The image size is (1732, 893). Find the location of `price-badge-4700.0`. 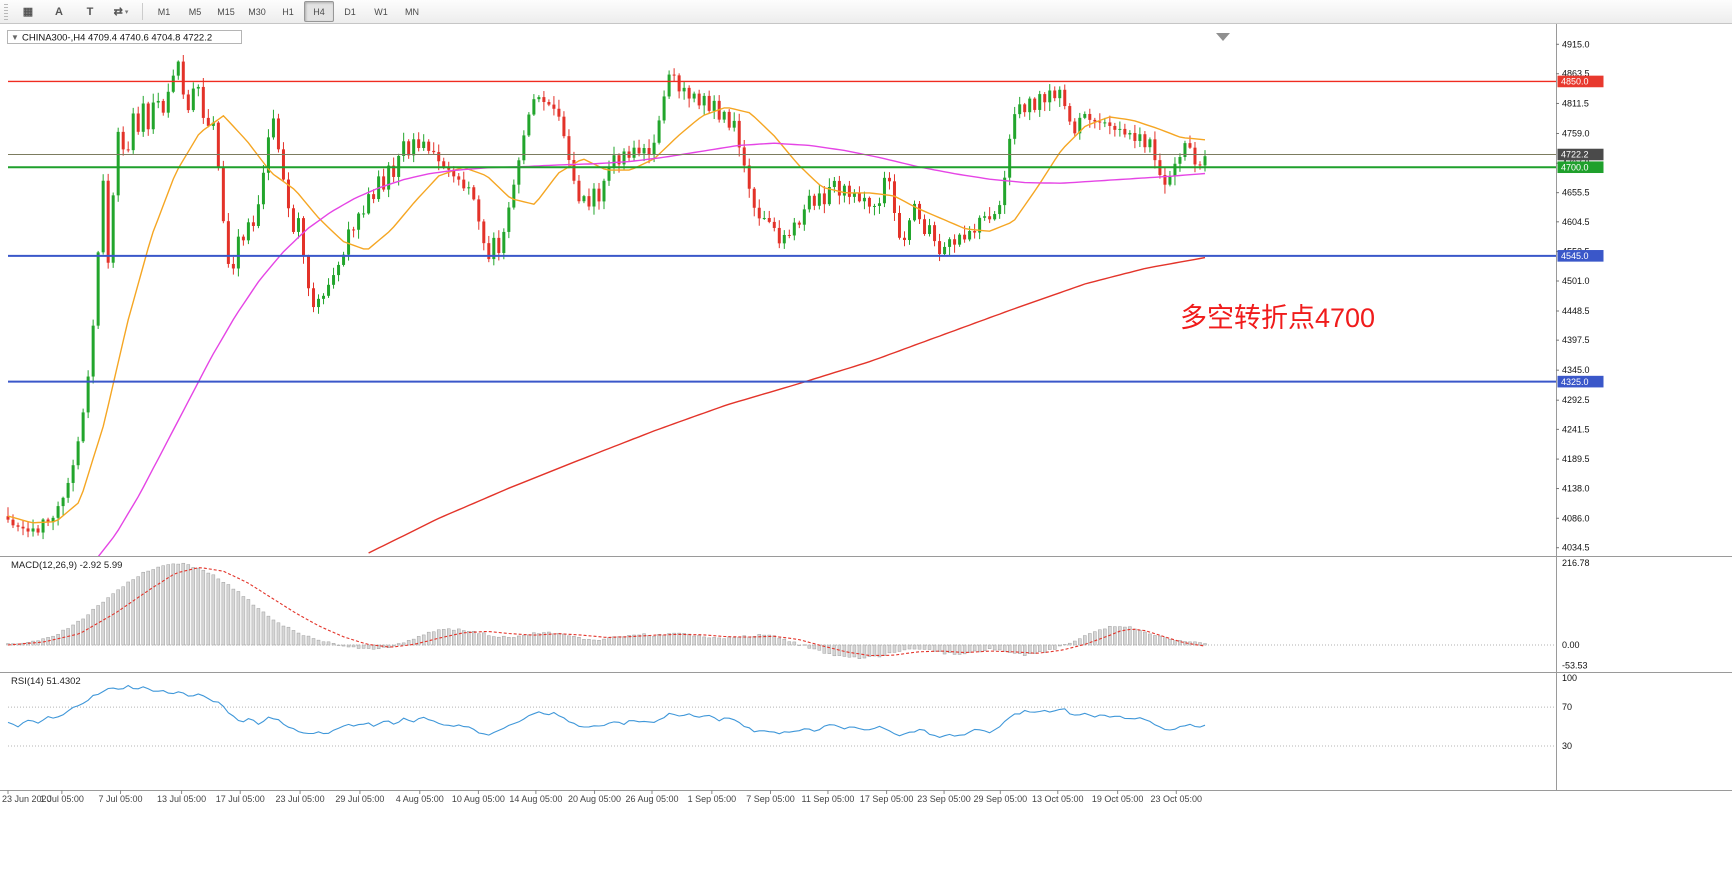

price-badge-4700.0 is located at coordinates (1580, 167).